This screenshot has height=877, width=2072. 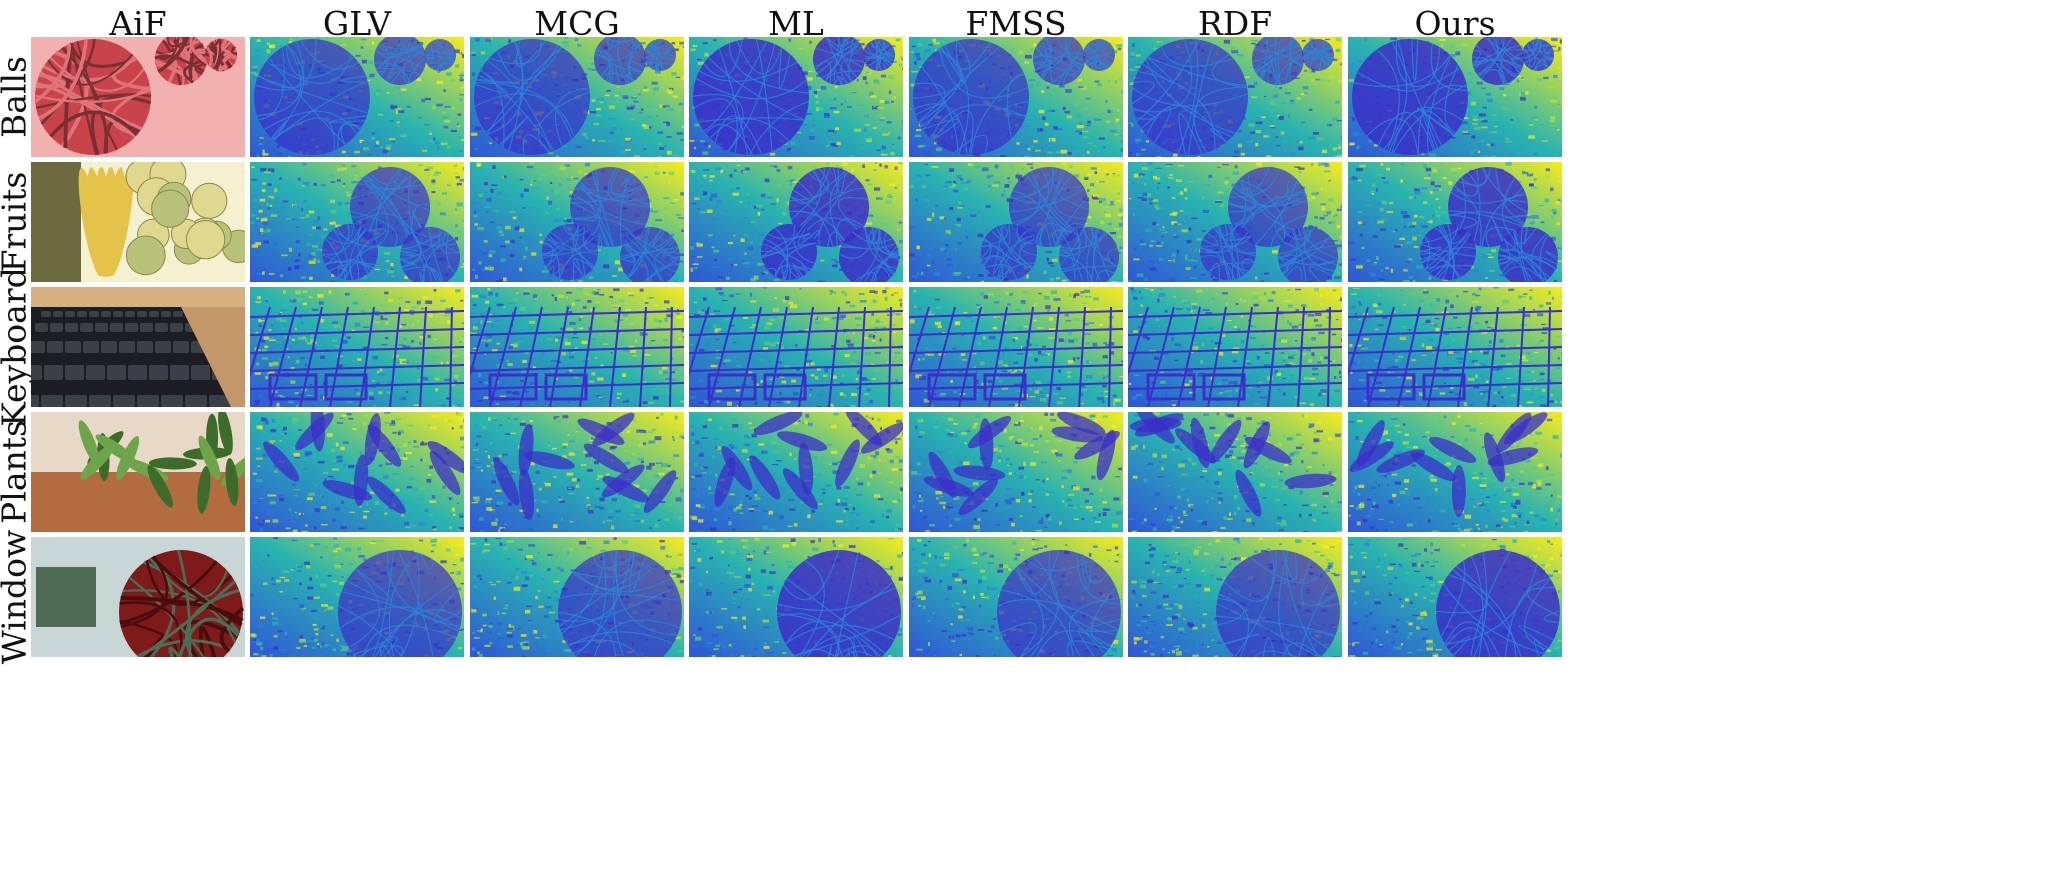 What do you see at coordinates (1016, 222) in the screenshot?
I see `focus-map-fruits-fmss` at bounding box center [1016, 222].